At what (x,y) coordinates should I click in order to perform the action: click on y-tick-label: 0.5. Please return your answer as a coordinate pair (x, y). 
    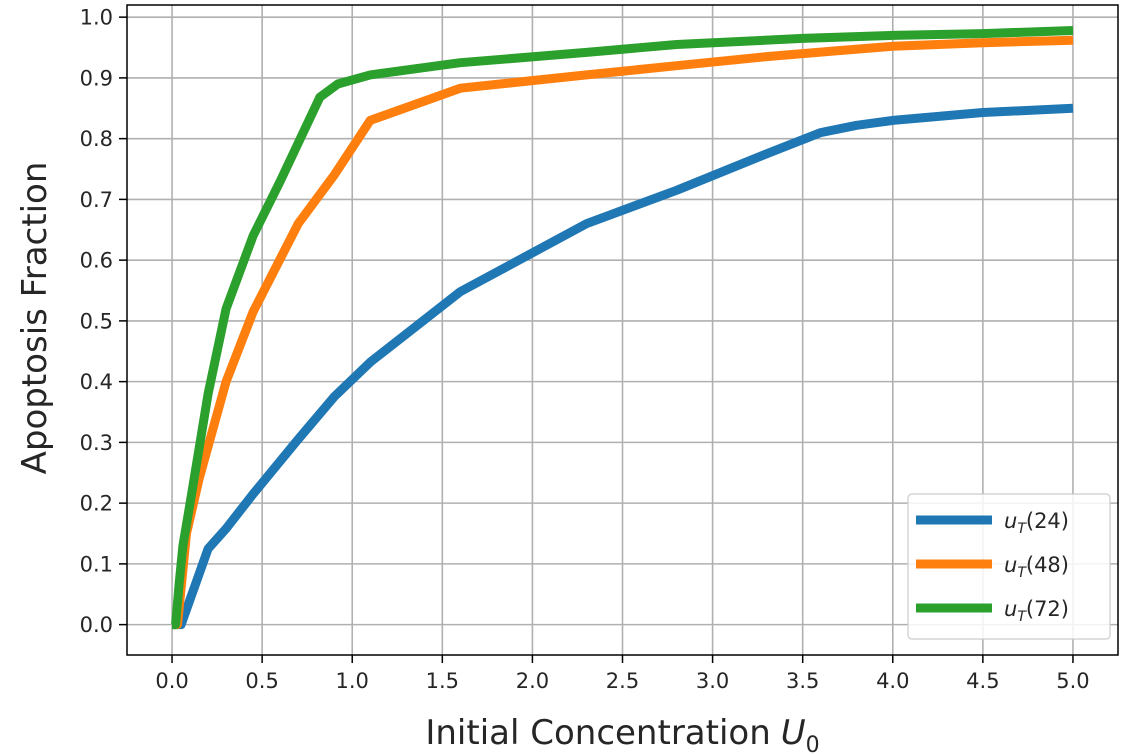
    Looking at the image, I should click on (96, 321).